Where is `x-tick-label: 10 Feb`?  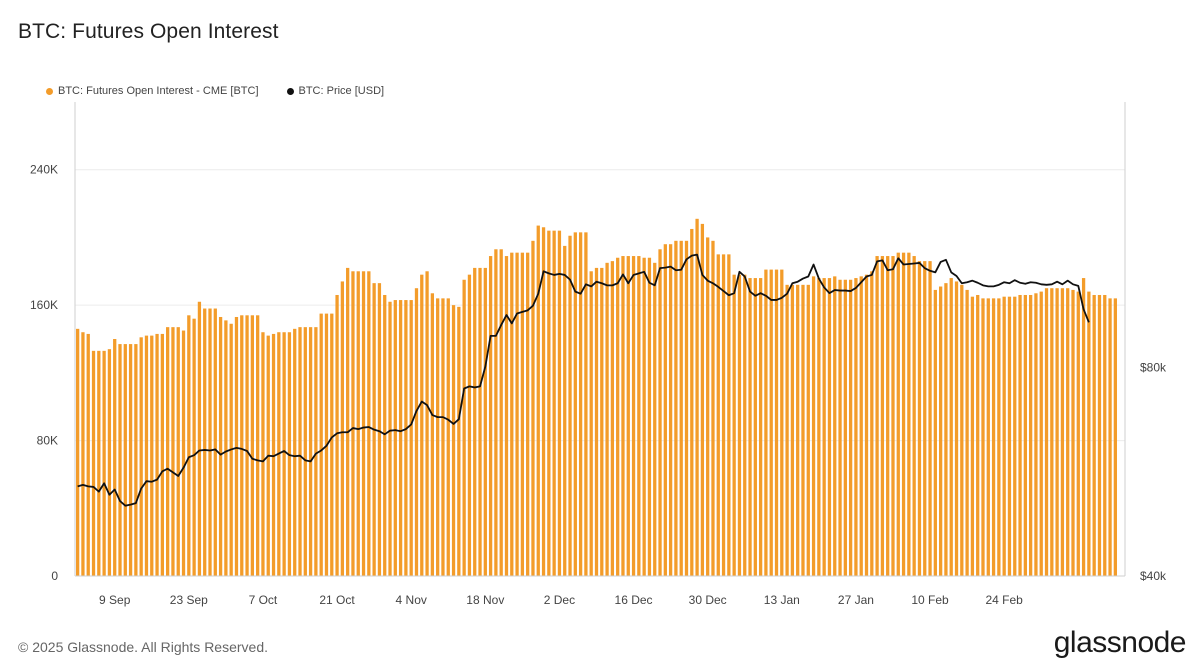
x-tick-label: 10 Feb is located at coordinates (930, 600).